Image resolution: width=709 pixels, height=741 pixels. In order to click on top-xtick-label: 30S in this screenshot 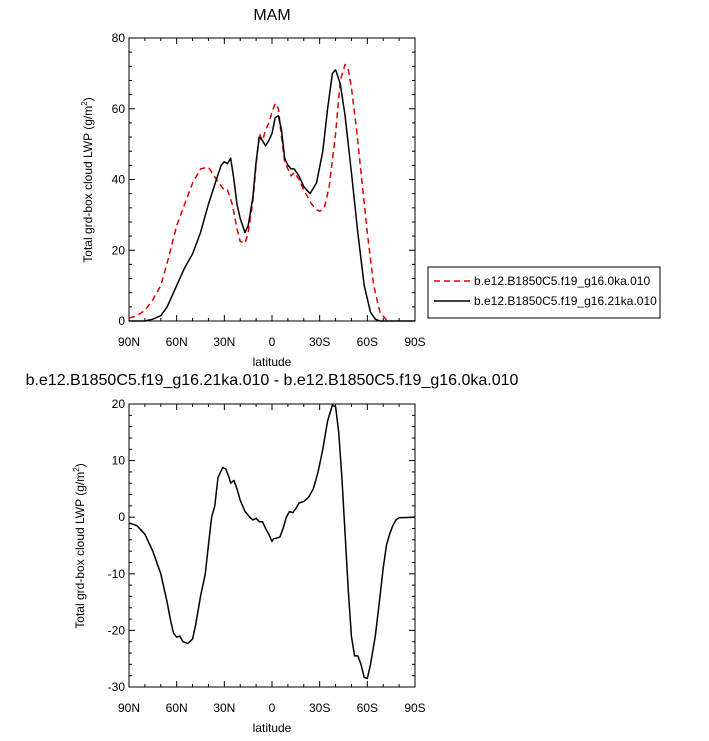, I will do `click(319, 342)`.